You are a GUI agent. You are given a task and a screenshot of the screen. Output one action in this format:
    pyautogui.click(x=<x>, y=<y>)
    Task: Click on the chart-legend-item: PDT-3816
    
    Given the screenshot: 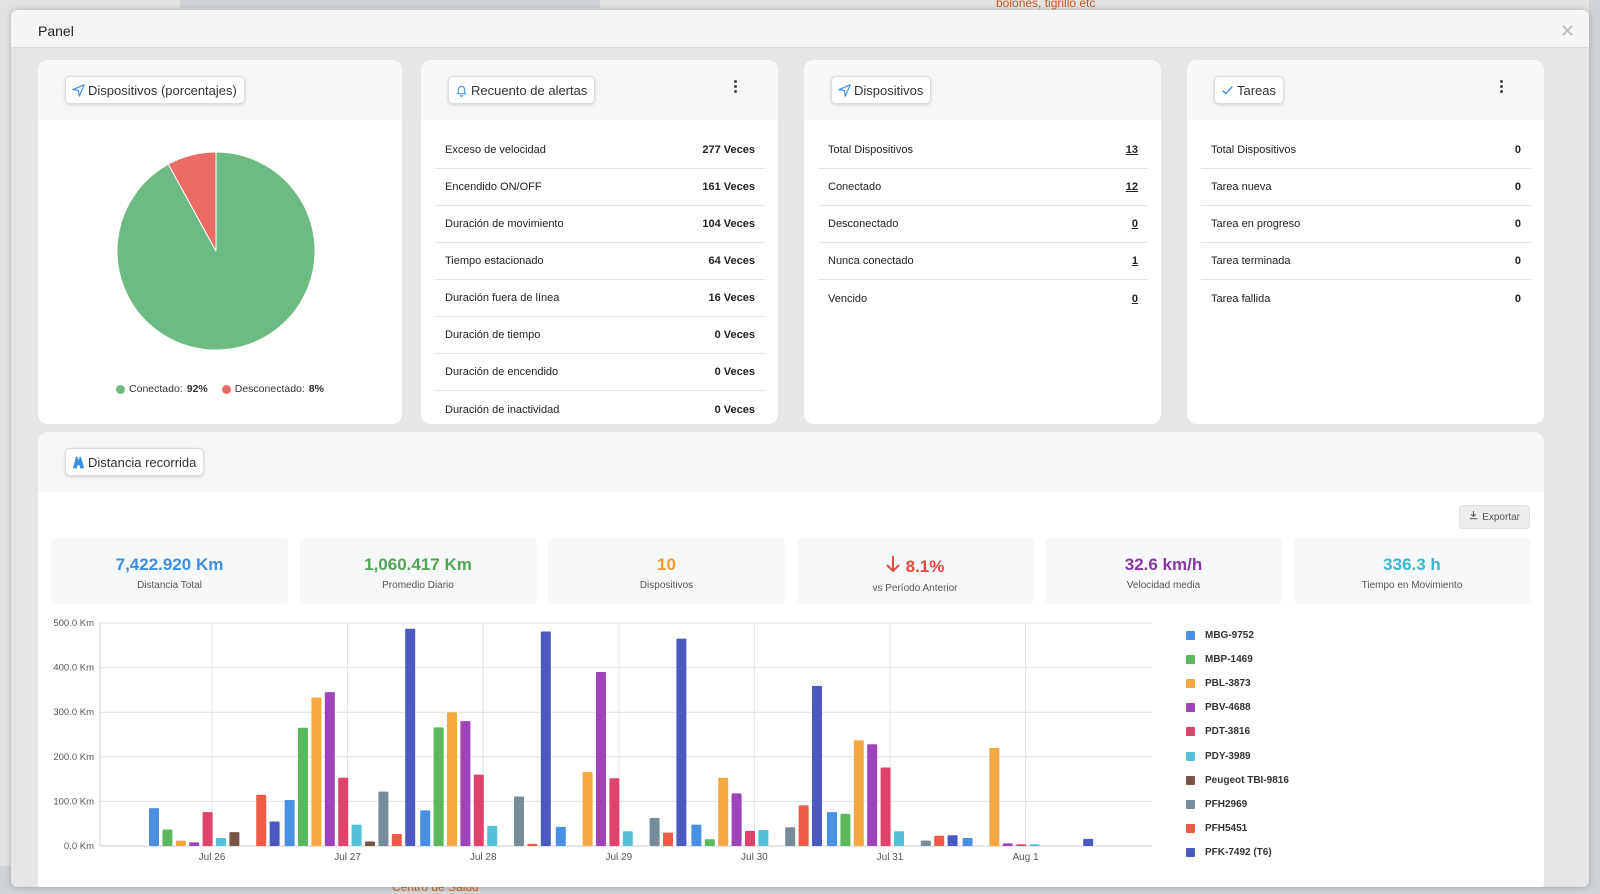 What is the action you would take?
    pyautogui.click(x=1237, y=732)
    